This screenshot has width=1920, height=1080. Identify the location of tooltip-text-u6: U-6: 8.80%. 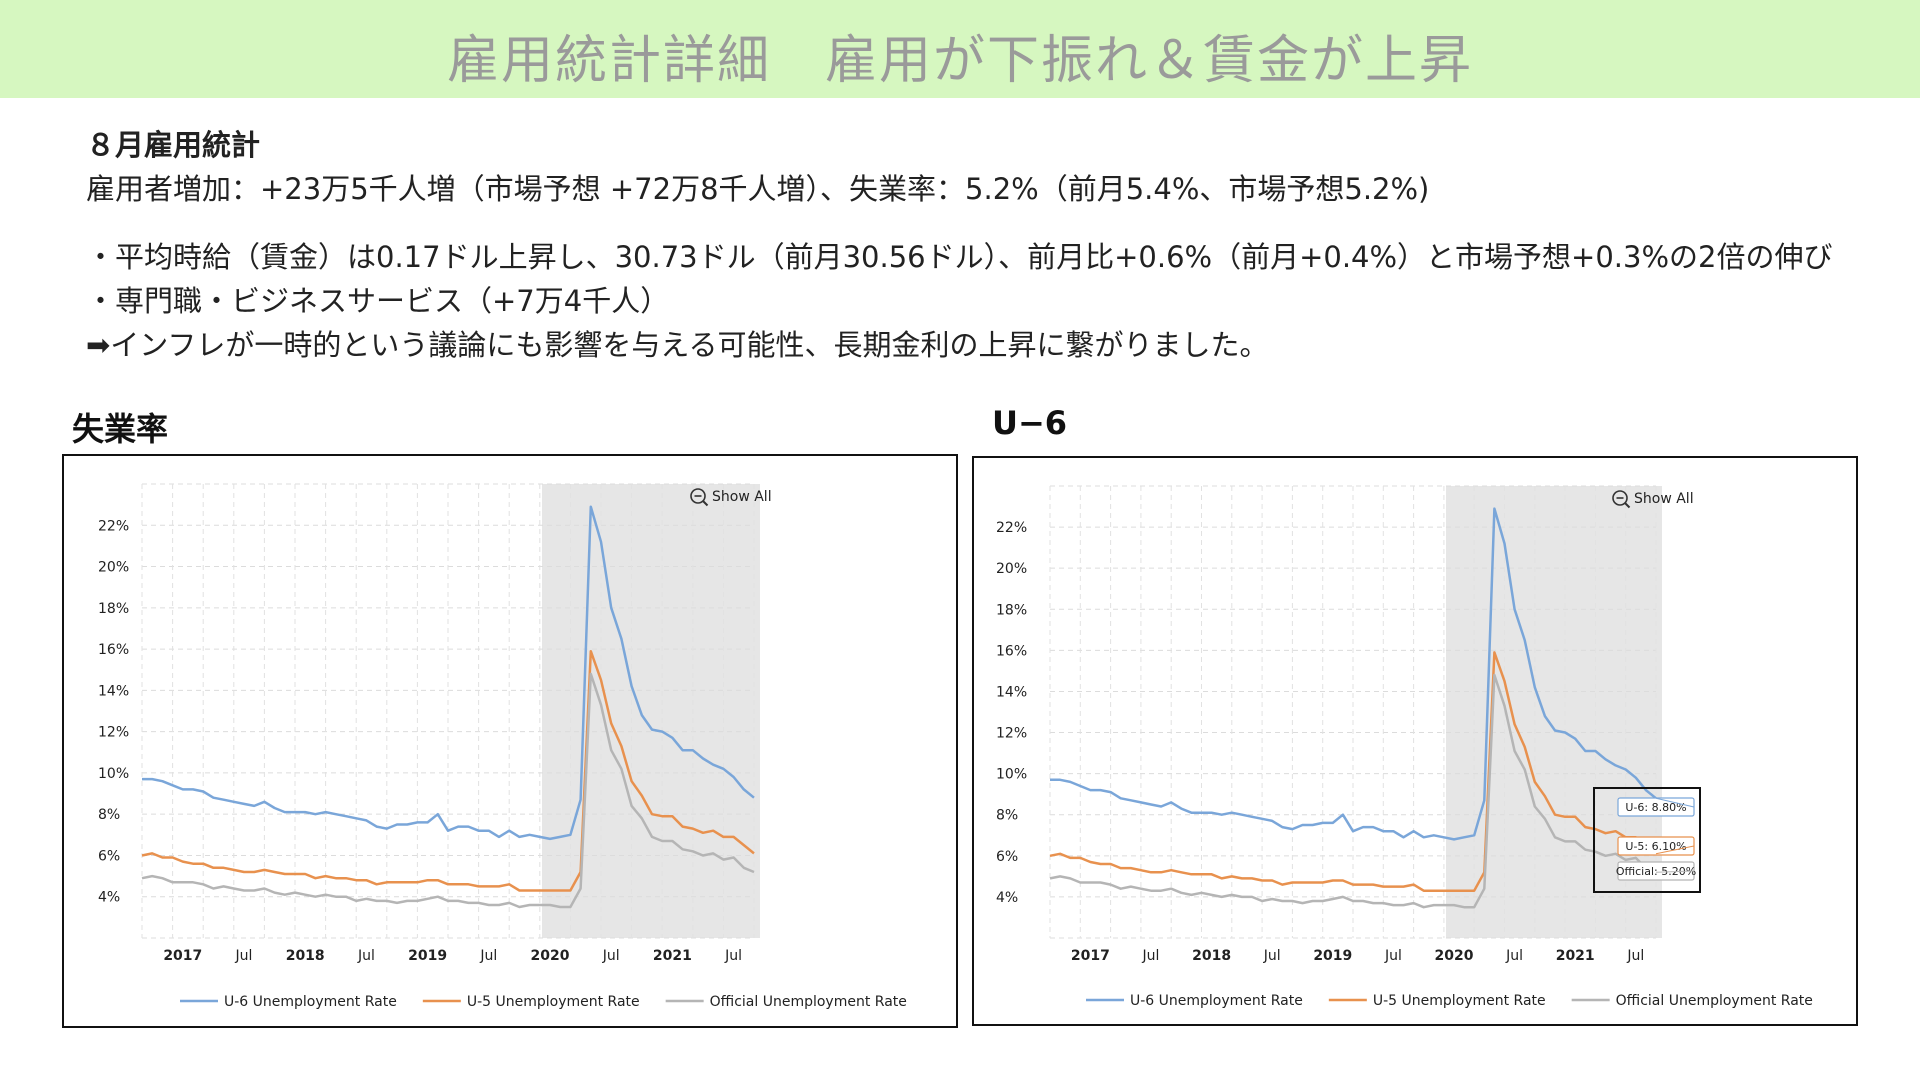
(1655, 807).